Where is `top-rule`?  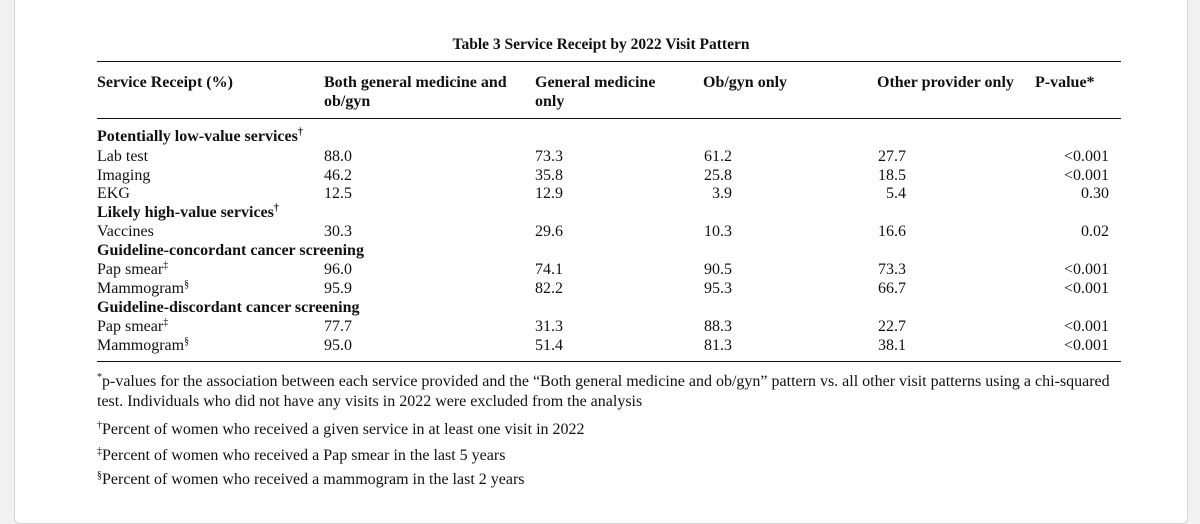
top-rule is located at coordinates (609, 61).